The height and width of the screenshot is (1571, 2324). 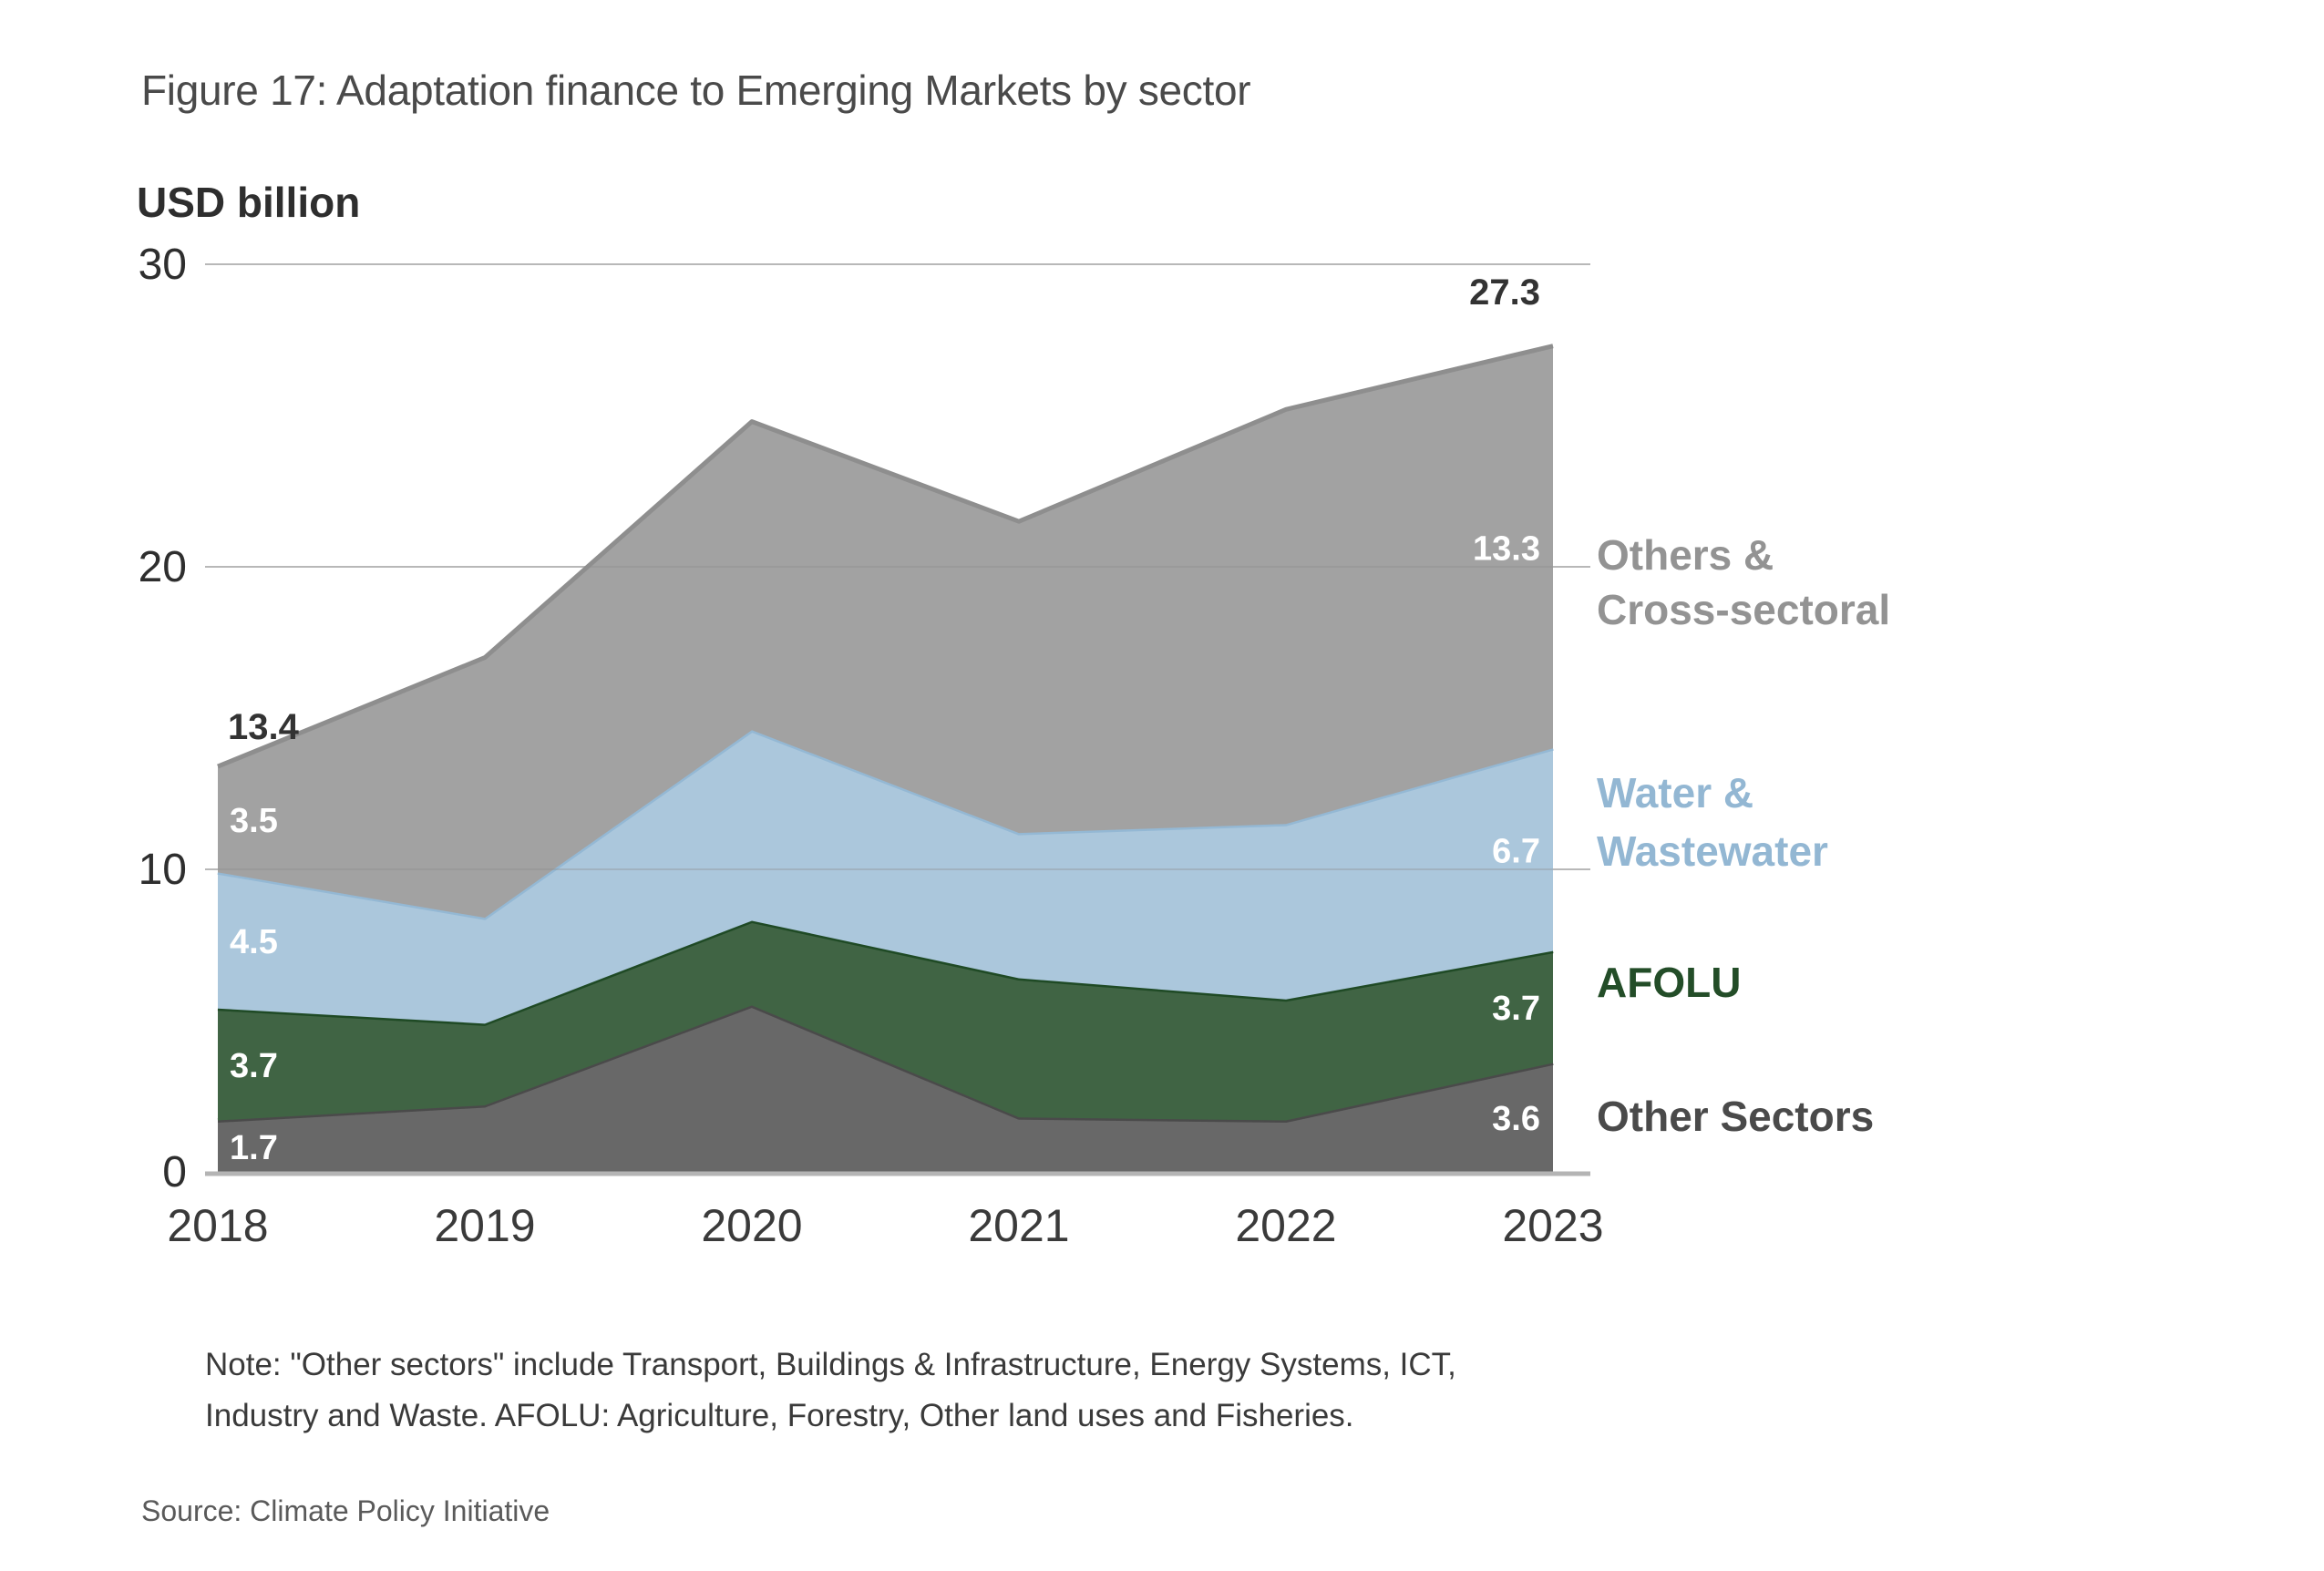 What do you see at coordinates (484, 1225) in the screenshot?
I see `x-tick-label: 2019` at bounding box center [484, 1225].